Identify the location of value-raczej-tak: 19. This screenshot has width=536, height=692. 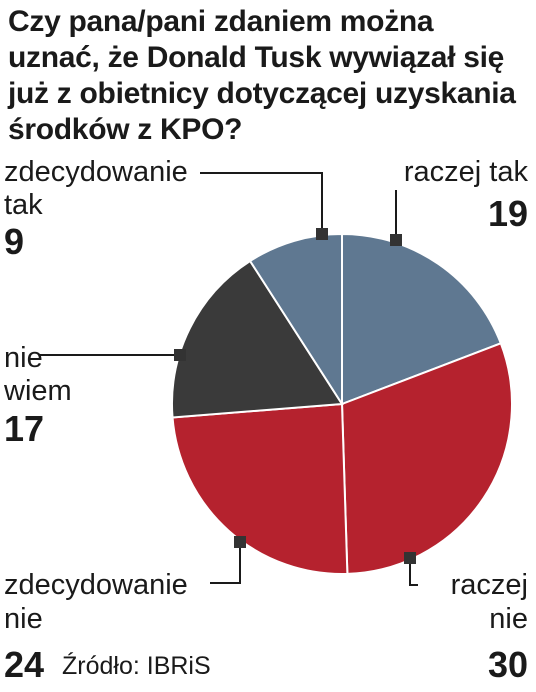
(507, 213).